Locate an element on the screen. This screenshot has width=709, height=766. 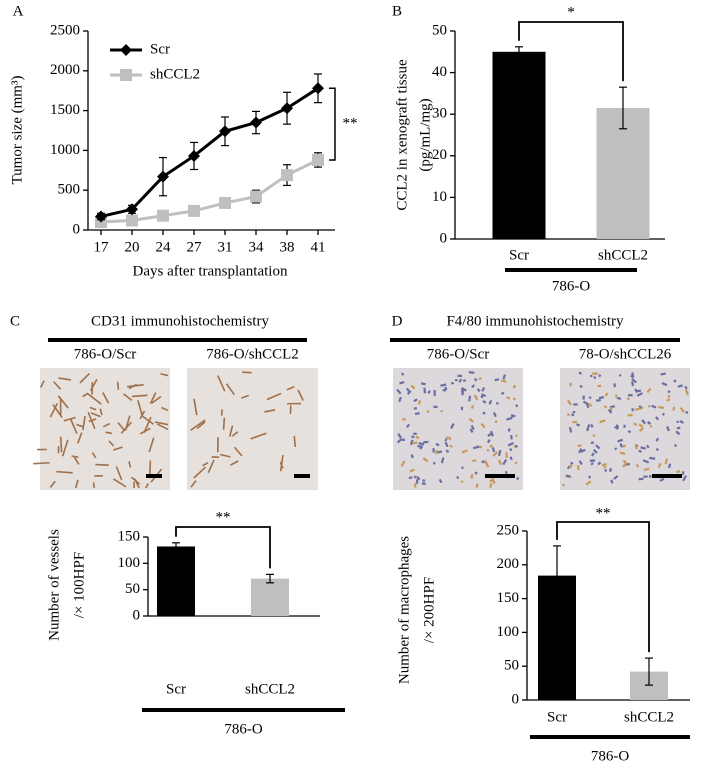
panel-letter: A is located at coordinates (18, 11).